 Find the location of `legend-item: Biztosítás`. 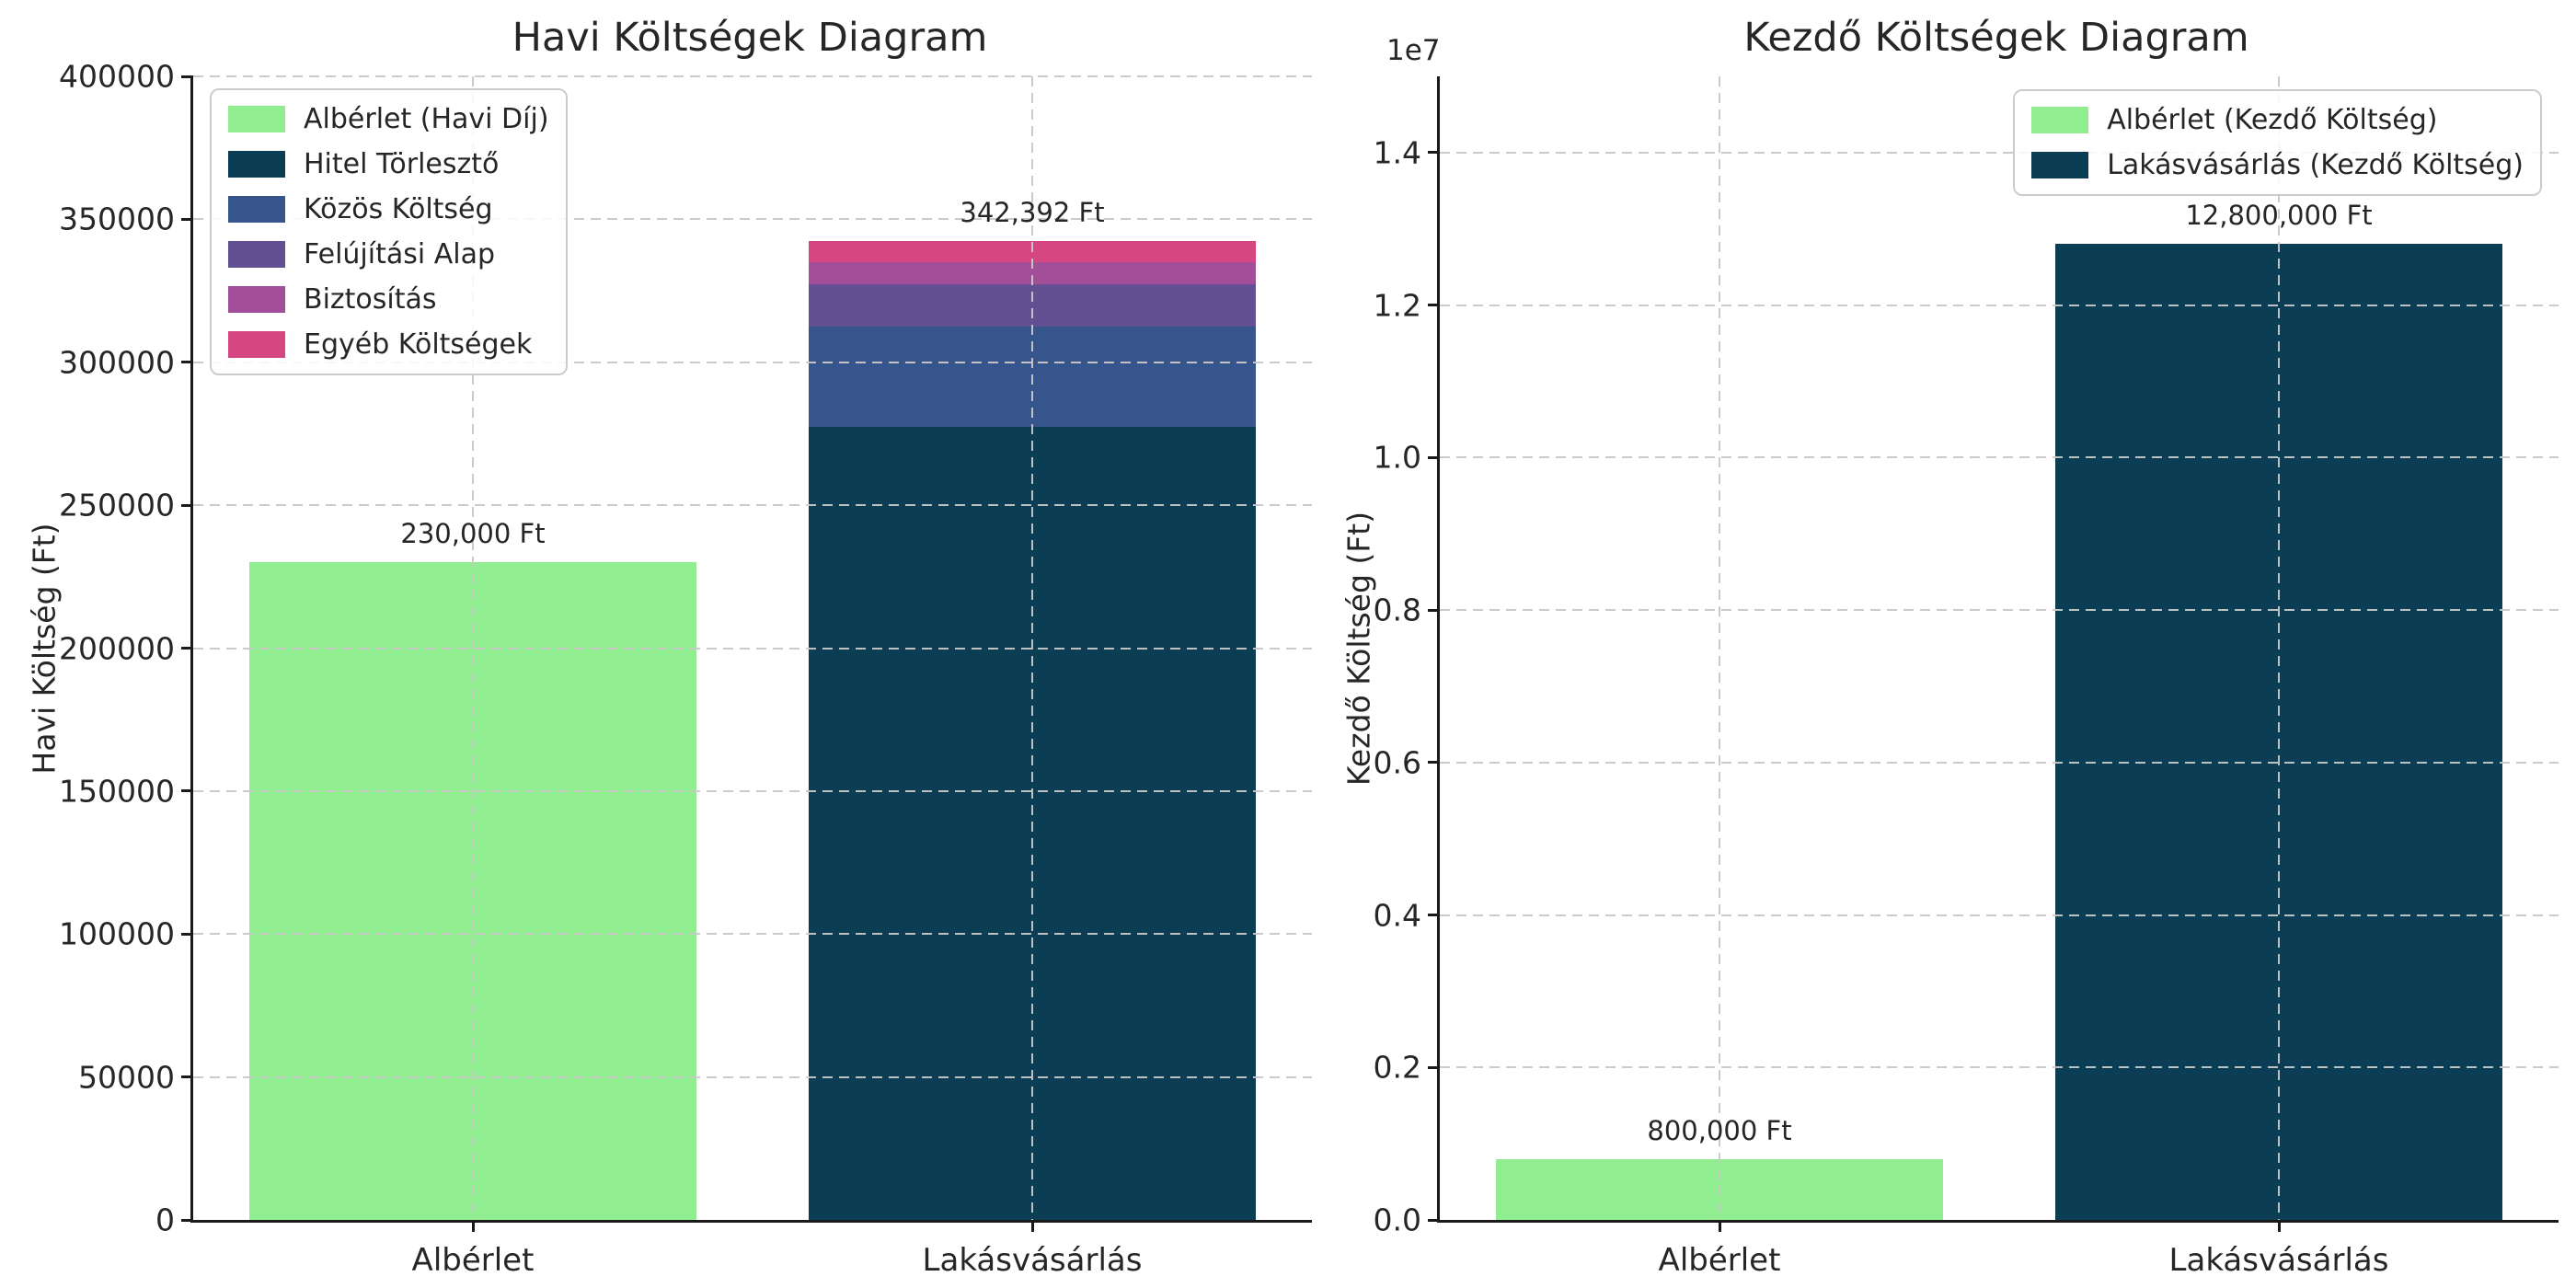

legend-item: Biztosítás is located at coordinates (388, 299).